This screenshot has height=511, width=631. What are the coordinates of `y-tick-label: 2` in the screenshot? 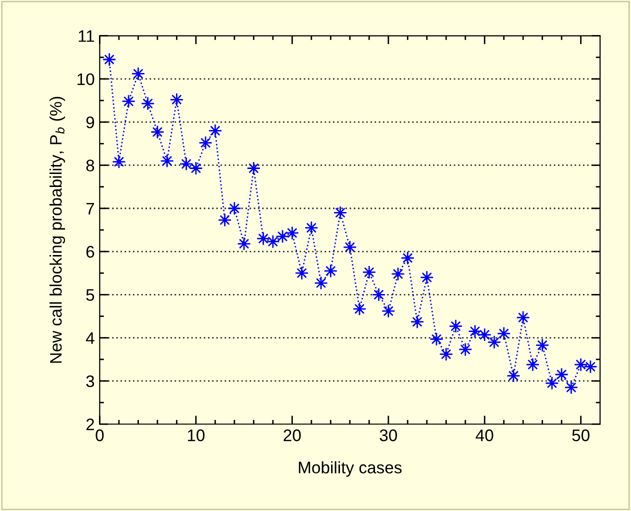 It's located at (90, 424).